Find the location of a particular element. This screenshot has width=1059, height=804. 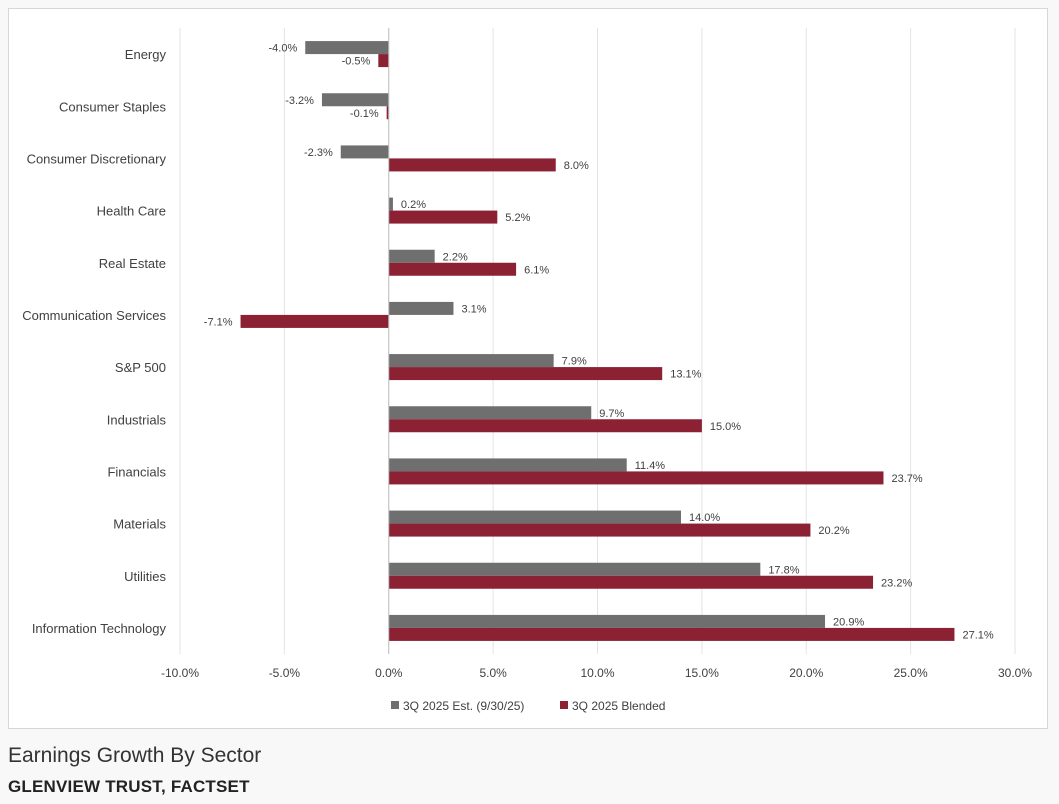

x-tick-label: 25.0% is located at coordinates (911, 673).